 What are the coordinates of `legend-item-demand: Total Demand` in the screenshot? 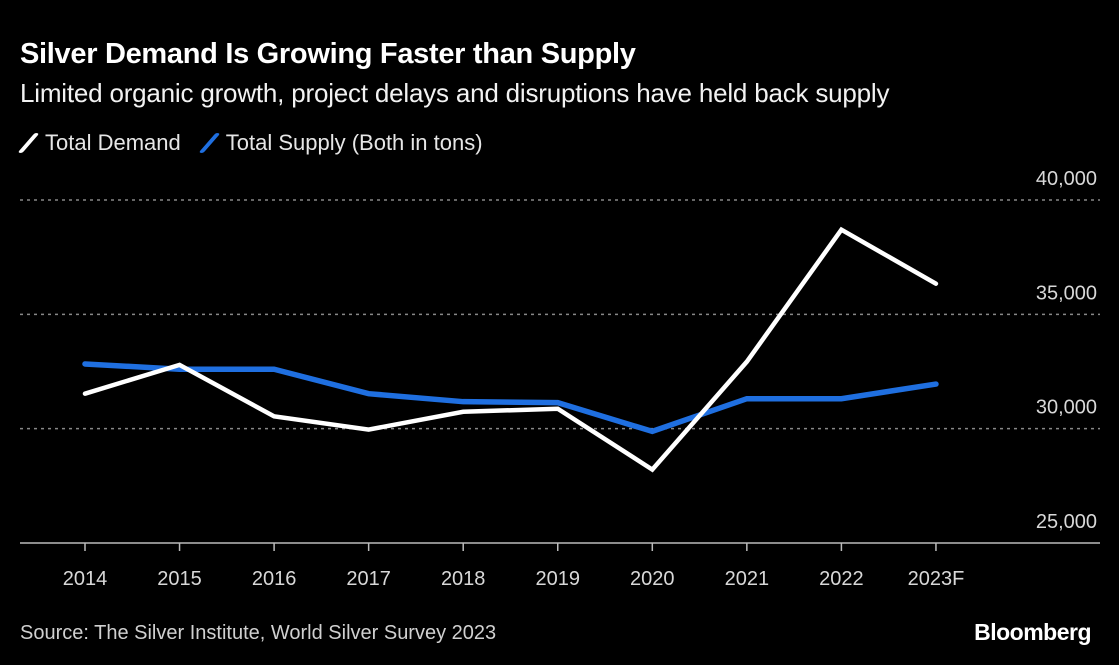 It's located at (99, 143).